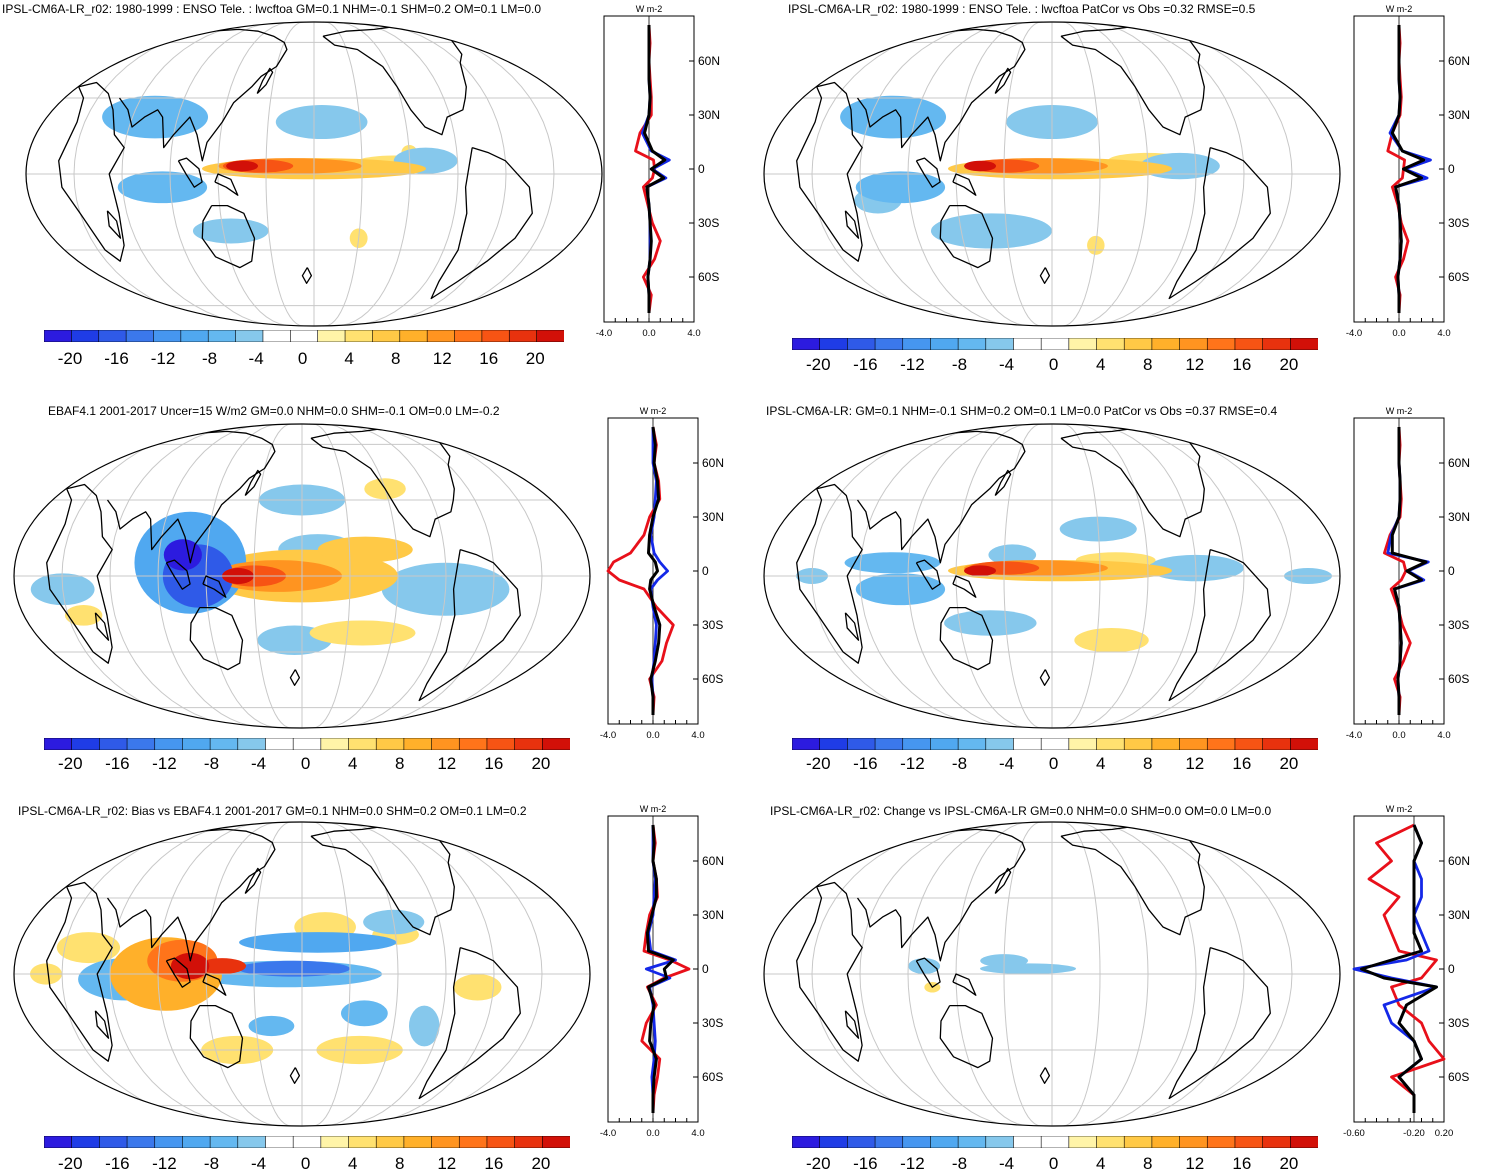 This screenshot has height=1176, width=1489. I want to click on colorbar-tick-label: 4, so click(1100, 1163).